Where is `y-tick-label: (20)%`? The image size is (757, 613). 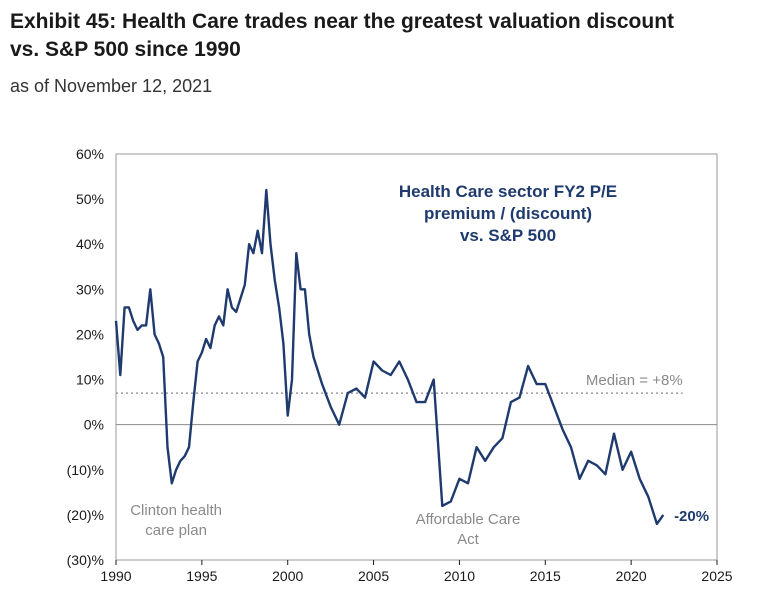 y-tick-label: (20)% is located at coordinates (85, 515).